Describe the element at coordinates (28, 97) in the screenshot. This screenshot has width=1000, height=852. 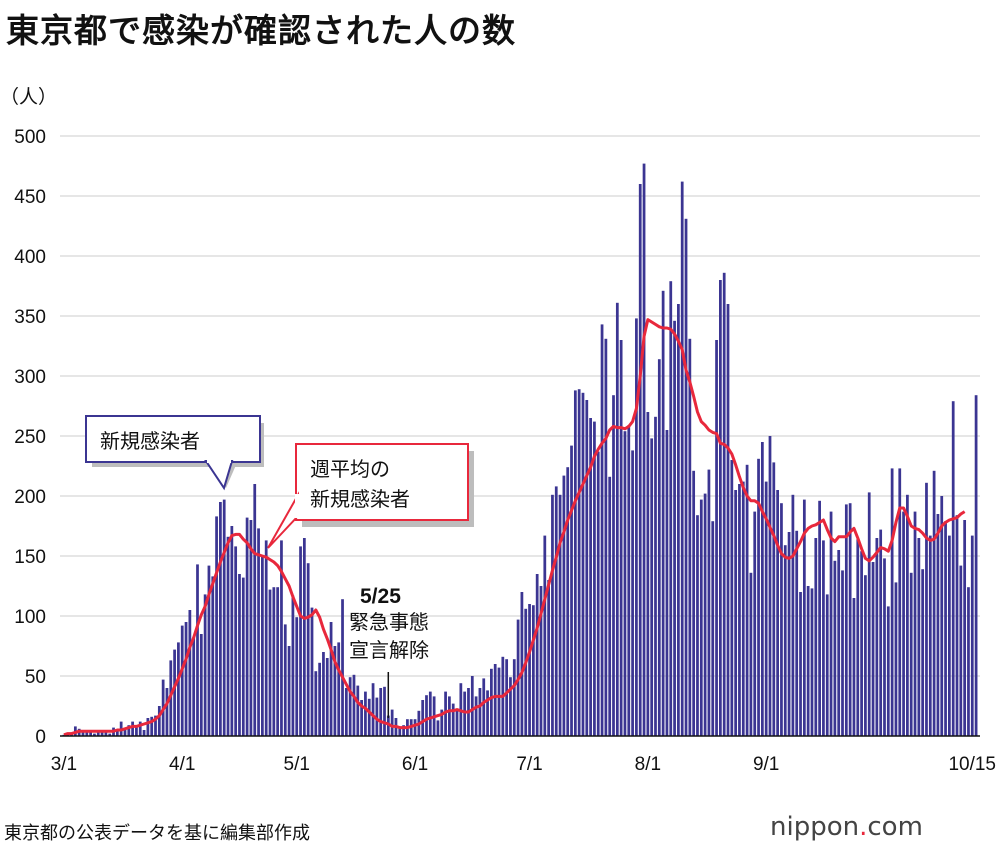
I see `y-axis-label: （人）` at that location.